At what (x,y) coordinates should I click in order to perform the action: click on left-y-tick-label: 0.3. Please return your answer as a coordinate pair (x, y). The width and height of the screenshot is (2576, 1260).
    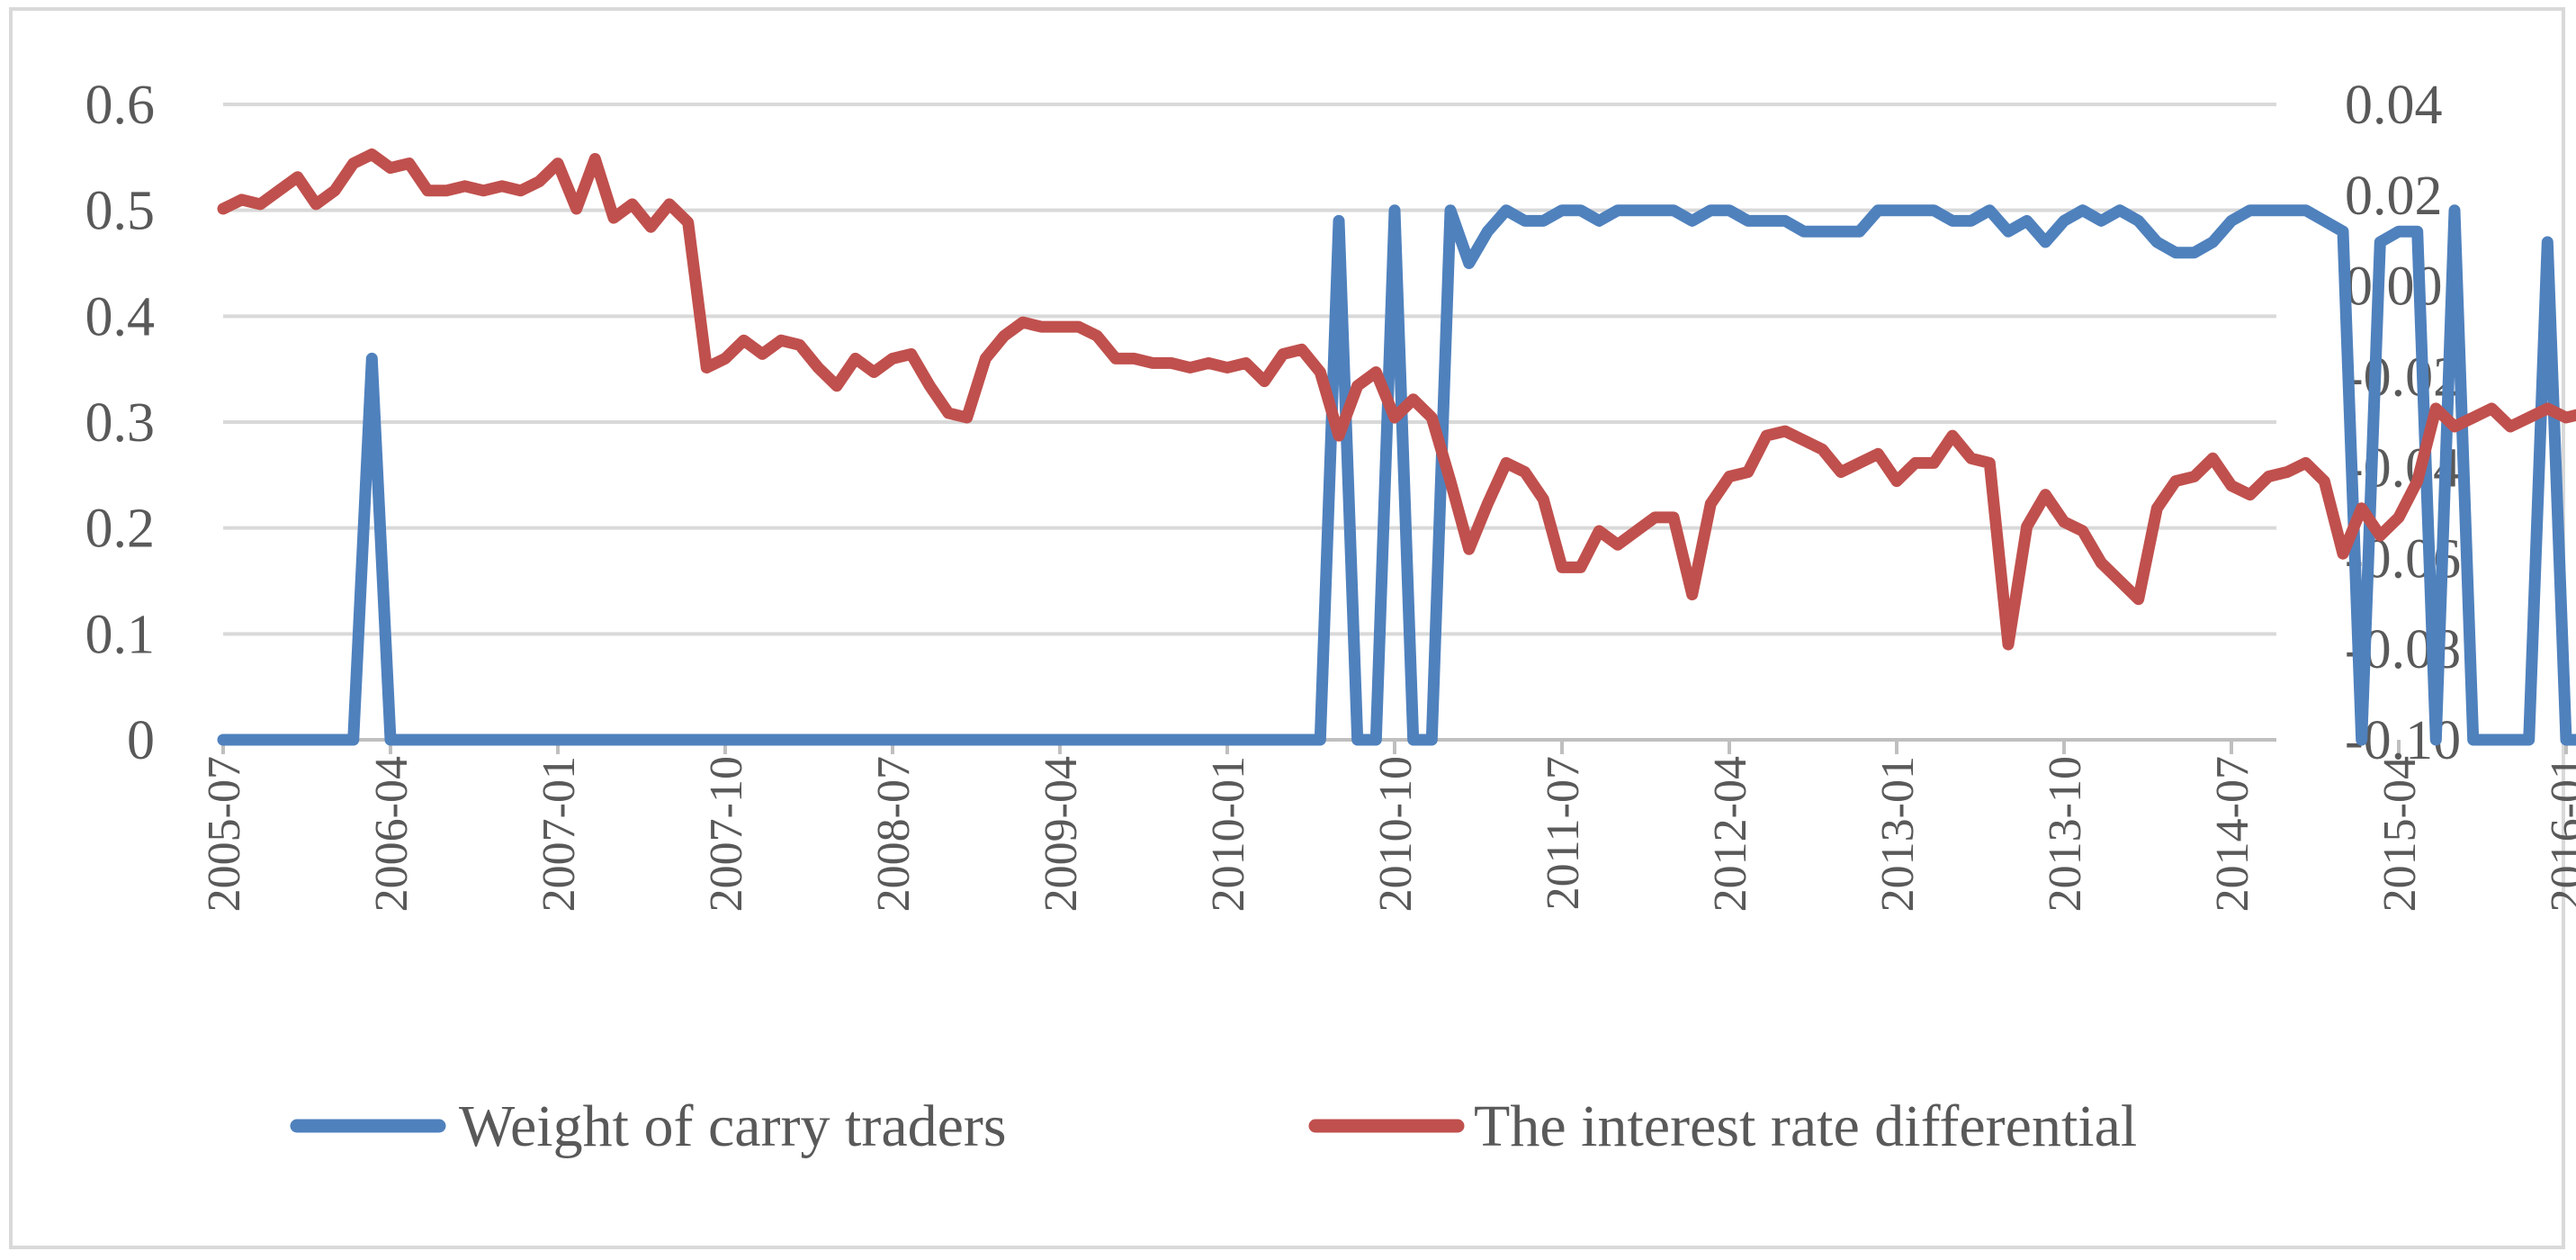
    Looking at the image, I should click on (121, 423).